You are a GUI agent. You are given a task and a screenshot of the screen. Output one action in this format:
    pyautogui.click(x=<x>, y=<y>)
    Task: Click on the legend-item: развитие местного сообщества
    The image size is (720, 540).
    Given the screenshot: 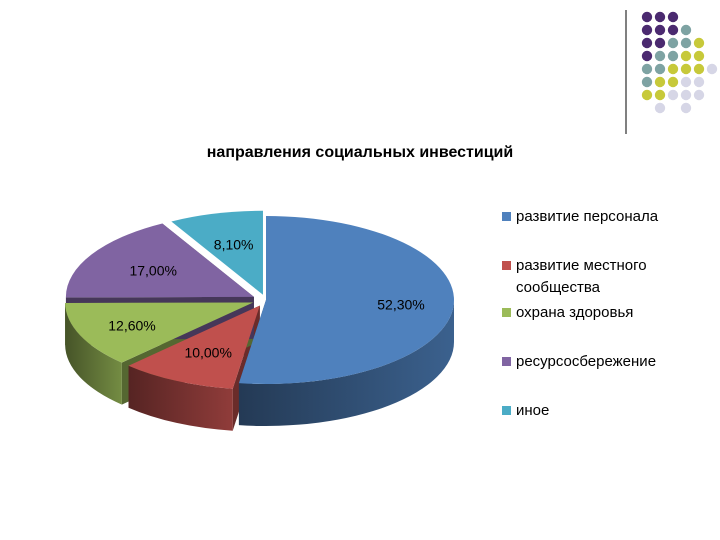 What is the action you would take?
    pyautogui.click(x=607, y=277)
    